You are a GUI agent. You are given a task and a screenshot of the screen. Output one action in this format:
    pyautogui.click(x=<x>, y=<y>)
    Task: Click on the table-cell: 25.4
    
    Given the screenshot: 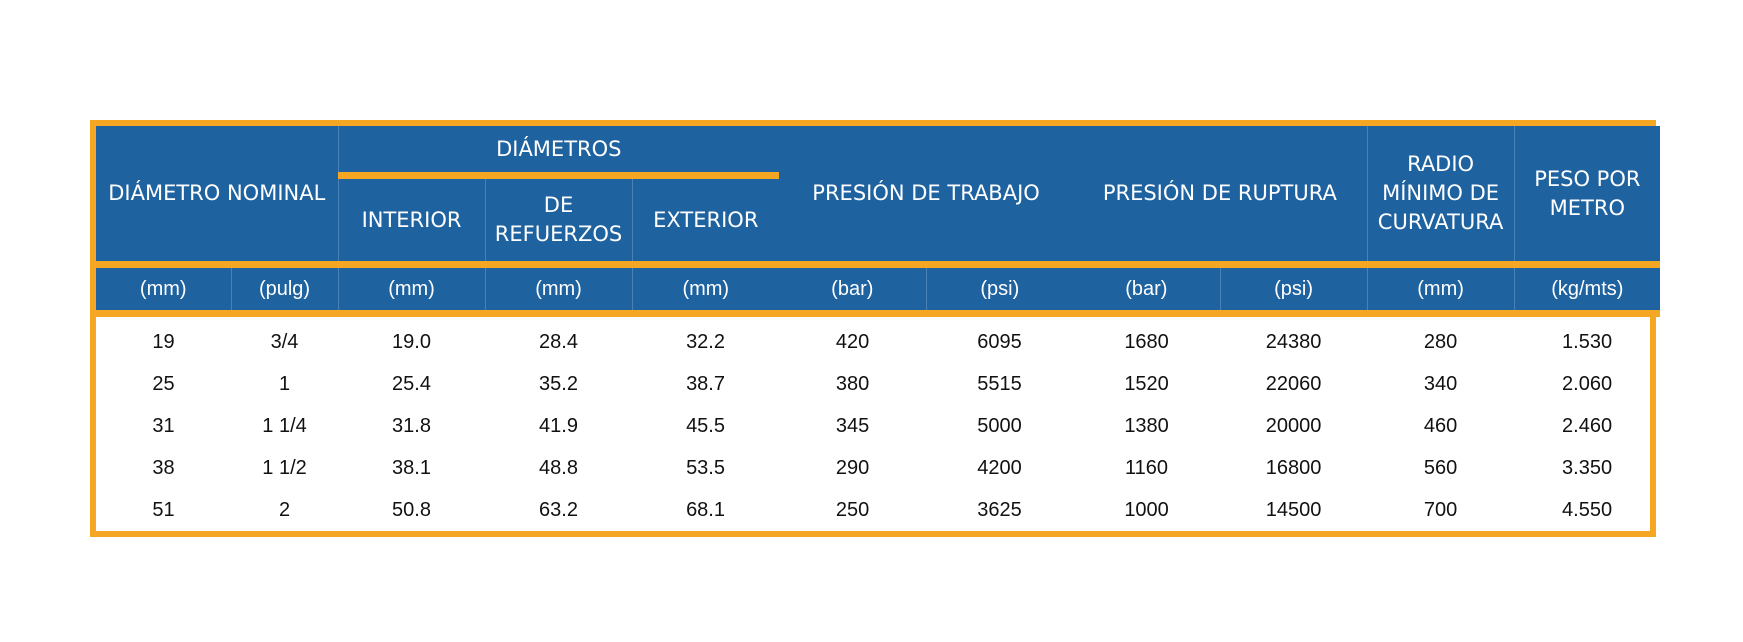 What is the action you would take?
    pyautogui.click(x=411, y=383)
    